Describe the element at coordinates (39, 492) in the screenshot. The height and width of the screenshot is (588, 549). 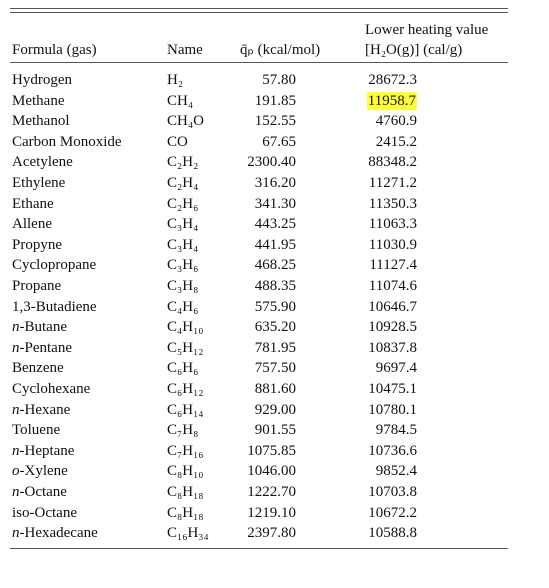
I see `formula-cell: n-Octane` at that location.